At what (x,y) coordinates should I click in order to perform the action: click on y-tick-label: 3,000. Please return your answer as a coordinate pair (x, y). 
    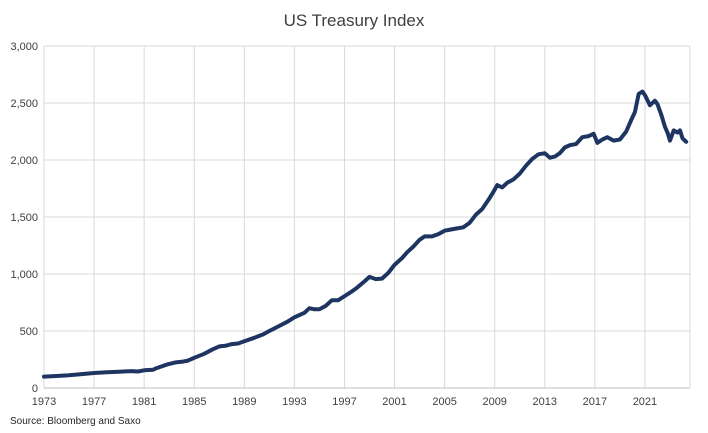
    Looking at the image, I should click on (24, 47).